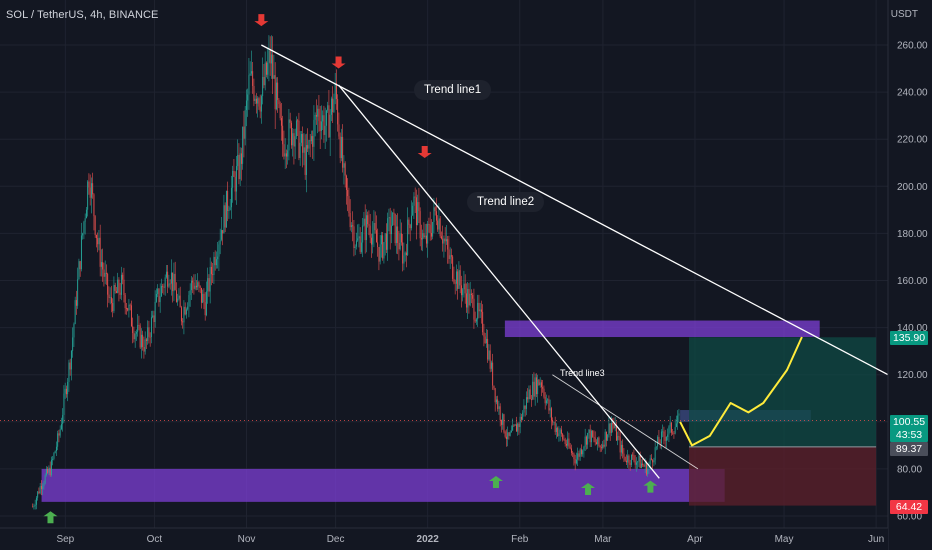 The width and height of the screenshot is (932, 550). I want to click on time-axis-bg, so click(444, 539).